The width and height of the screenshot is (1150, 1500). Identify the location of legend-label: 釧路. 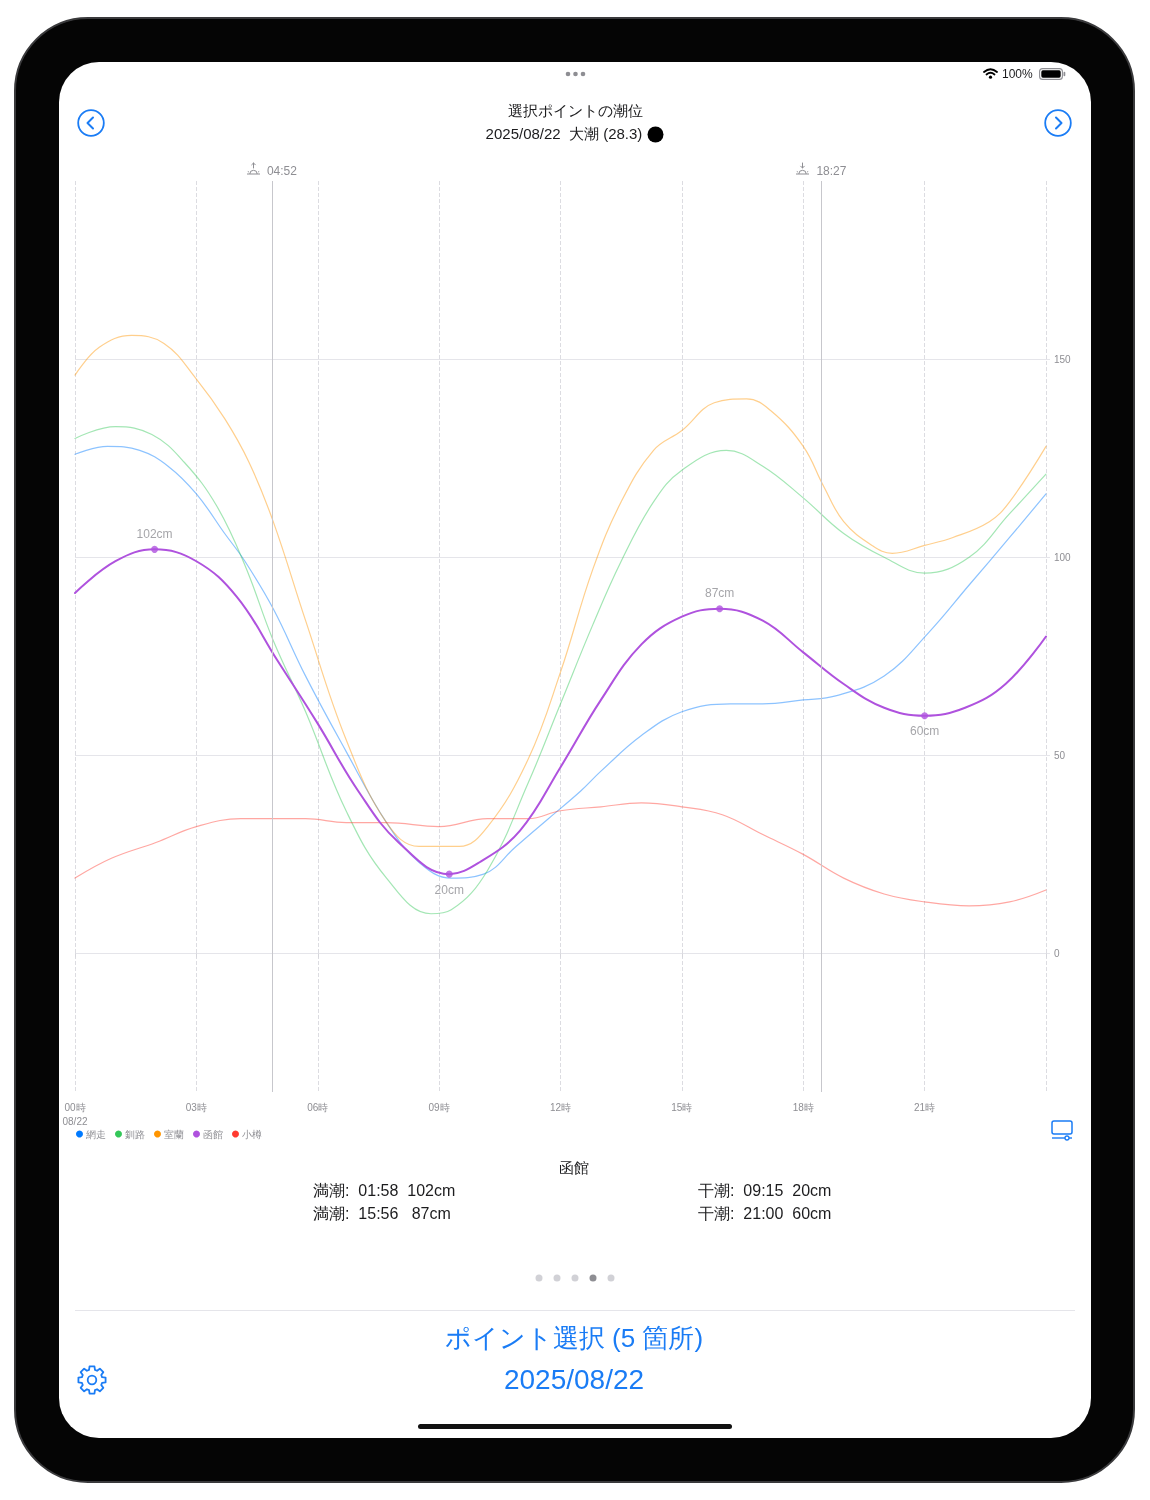
(135, 1134).